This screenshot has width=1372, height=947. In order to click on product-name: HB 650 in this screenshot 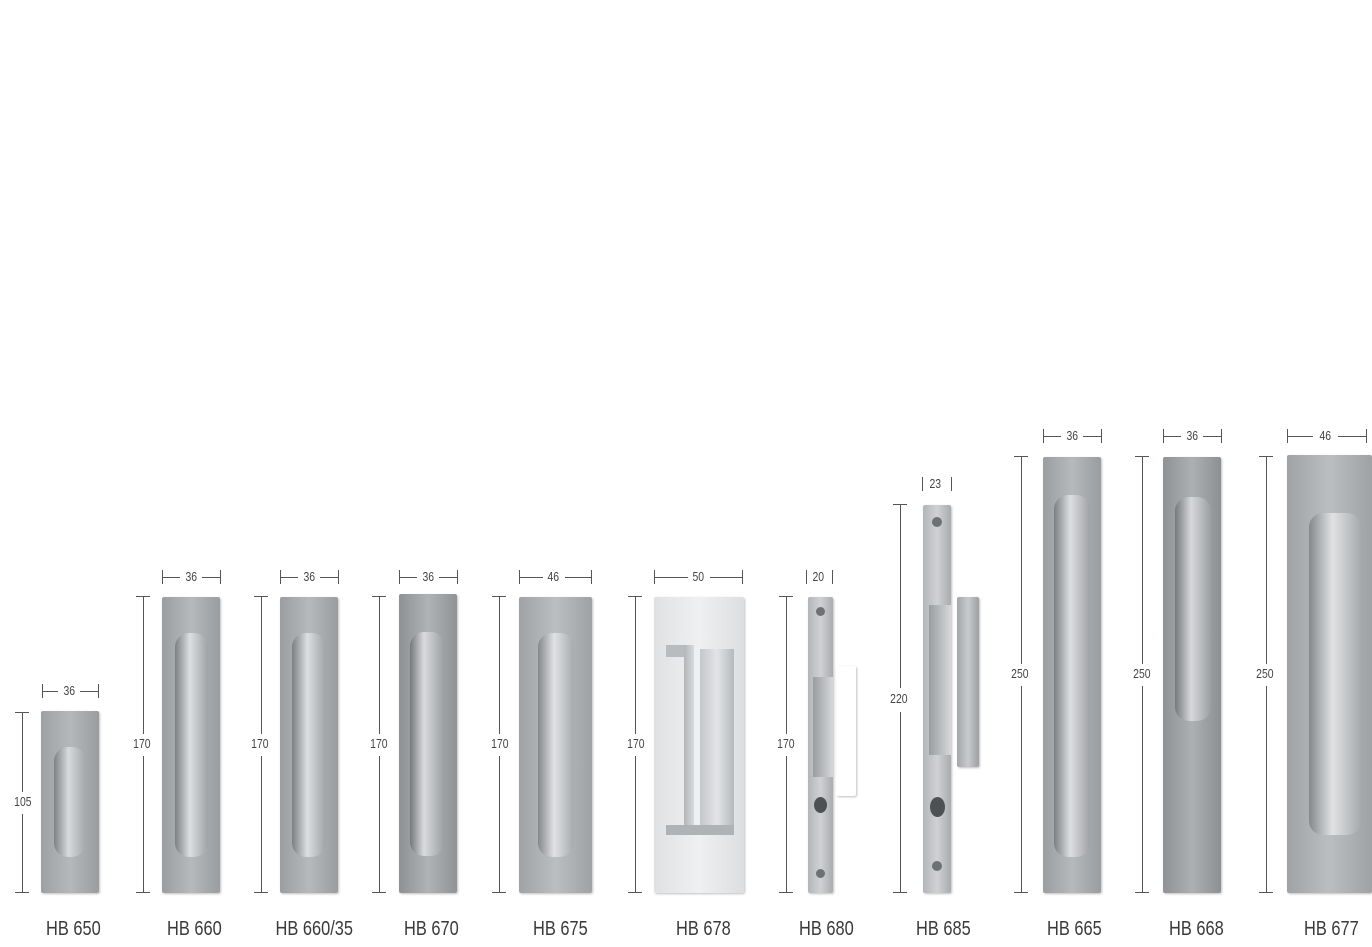, I will do `click(73, 929)`.